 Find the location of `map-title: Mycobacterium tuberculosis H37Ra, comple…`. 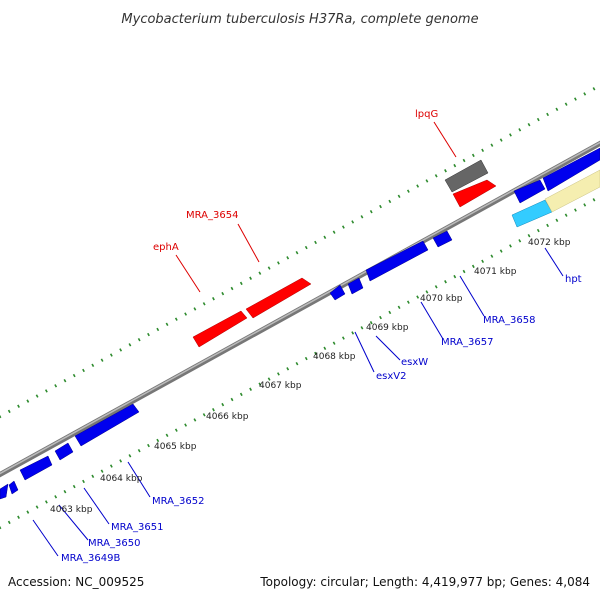

map-title: Mycobacterium tuberculosis H37Ra, comple… is located at coordinates (299, 19).